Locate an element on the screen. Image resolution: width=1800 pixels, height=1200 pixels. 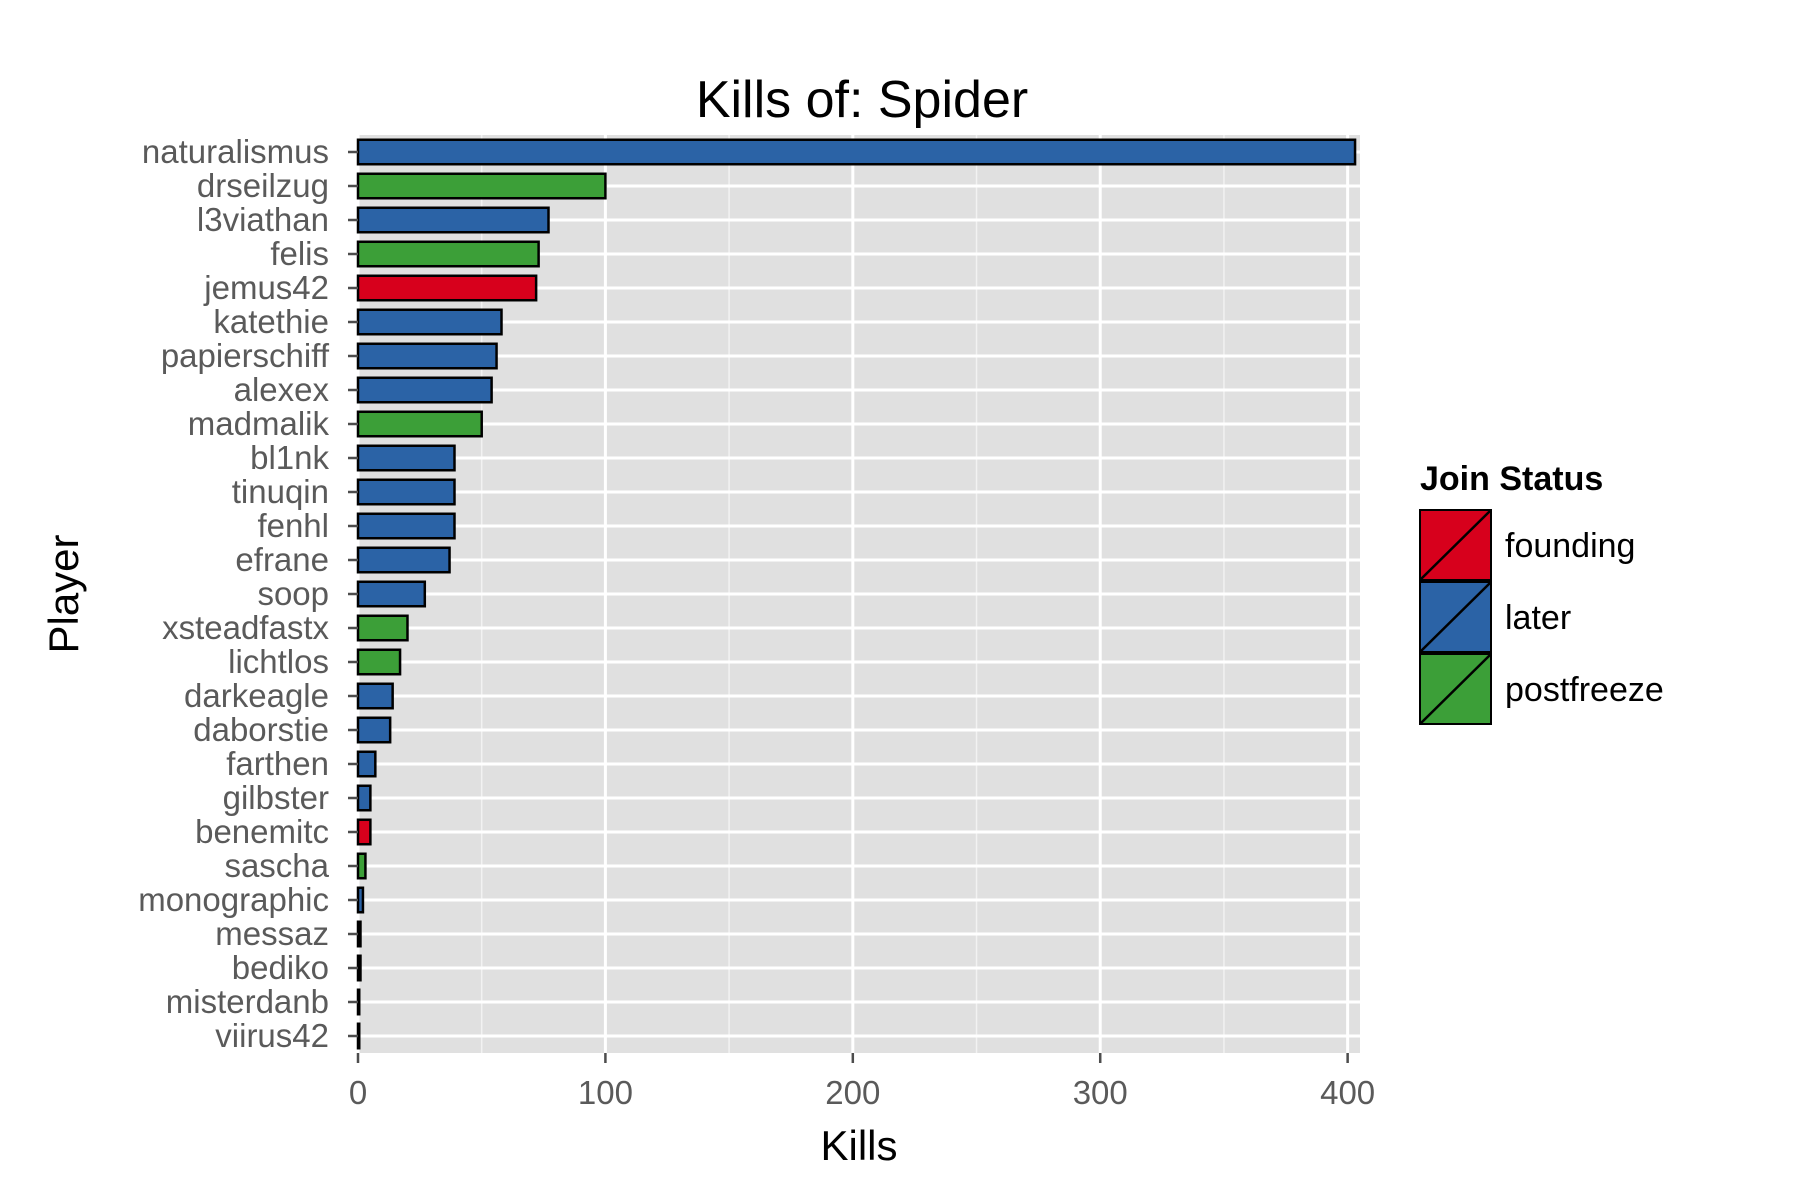
bar-misterdanb is located at coordinates (358, 1002).